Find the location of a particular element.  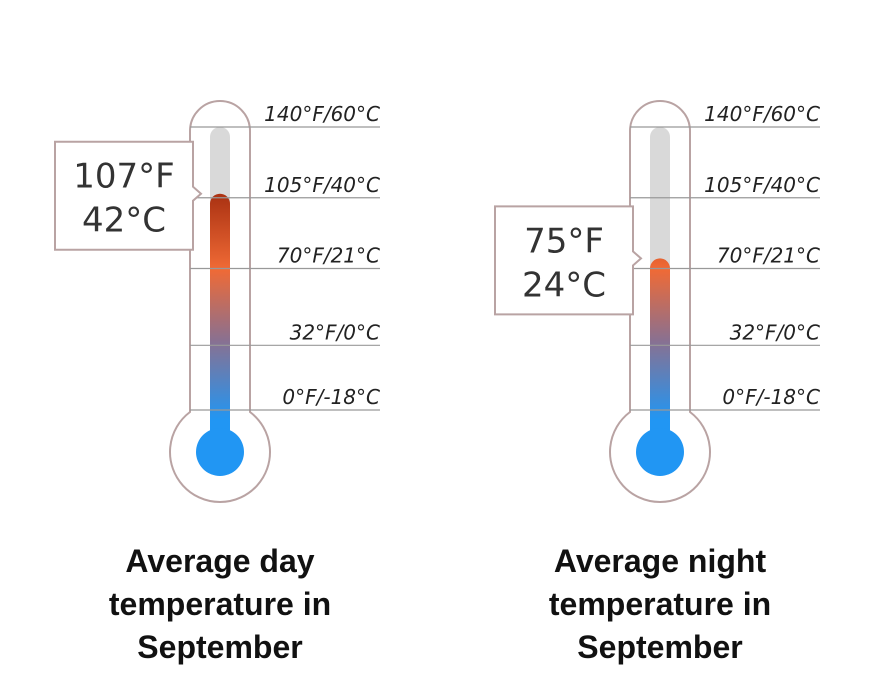

callout-fahrenheit: 75°F is located at coordinates (564, 241).